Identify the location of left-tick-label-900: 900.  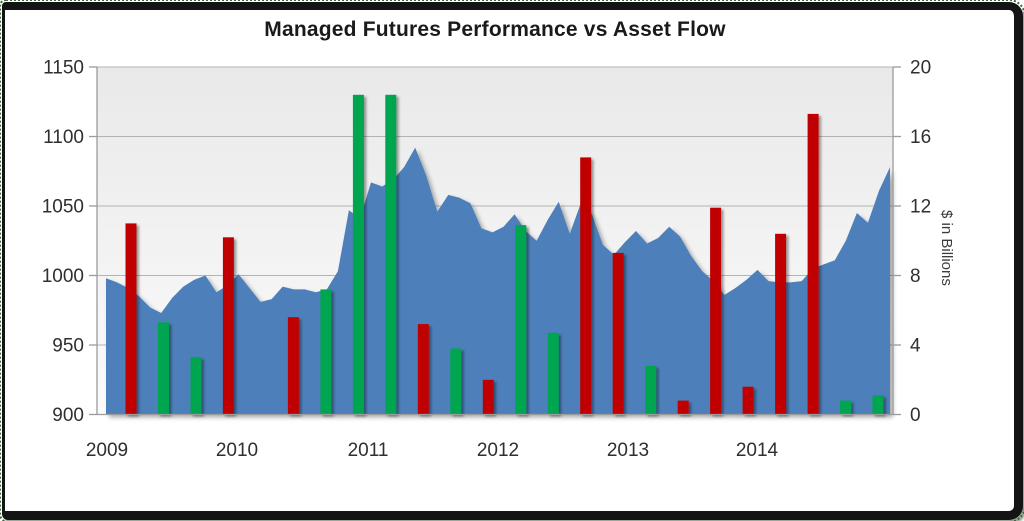
(68, 415).